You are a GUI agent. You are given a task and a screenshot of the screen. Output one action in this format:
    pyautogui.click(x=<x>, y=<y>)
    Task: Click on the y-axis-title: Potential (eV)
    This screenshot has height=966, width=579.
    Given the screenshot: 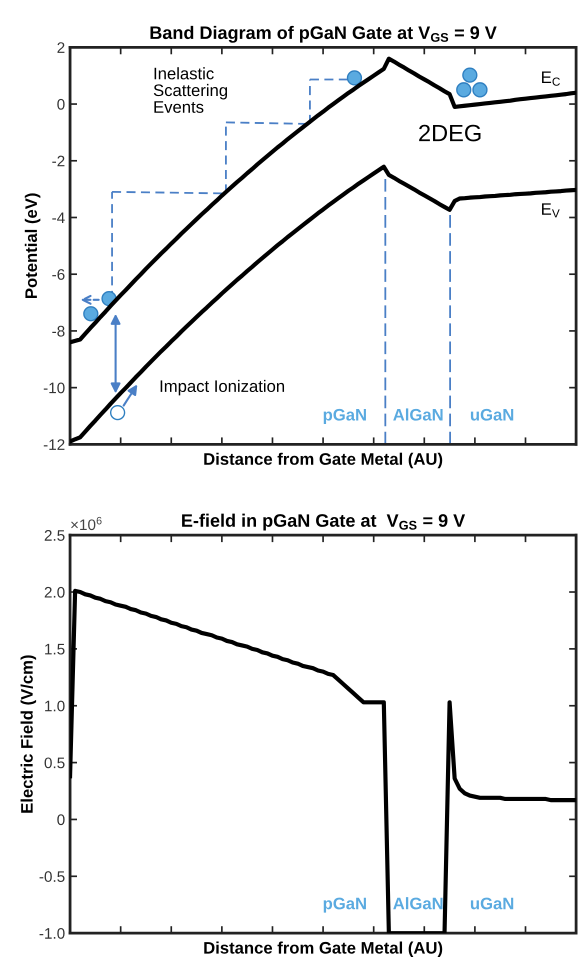 What is the action you would take?
    pyautogui.click(x=32, y=245)
    